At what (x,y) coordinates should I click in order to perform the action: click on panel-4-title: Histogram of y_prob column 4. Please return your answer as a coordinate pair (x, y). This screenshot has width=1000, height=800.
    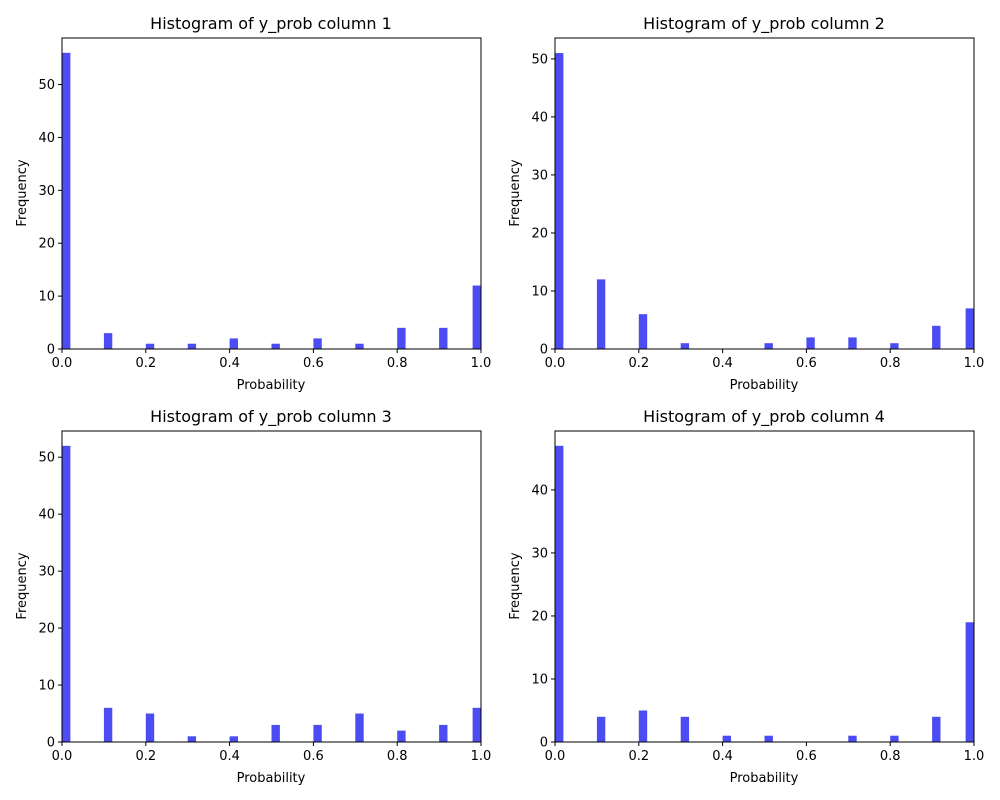
    Looking at the image, I should click on (764, 417).